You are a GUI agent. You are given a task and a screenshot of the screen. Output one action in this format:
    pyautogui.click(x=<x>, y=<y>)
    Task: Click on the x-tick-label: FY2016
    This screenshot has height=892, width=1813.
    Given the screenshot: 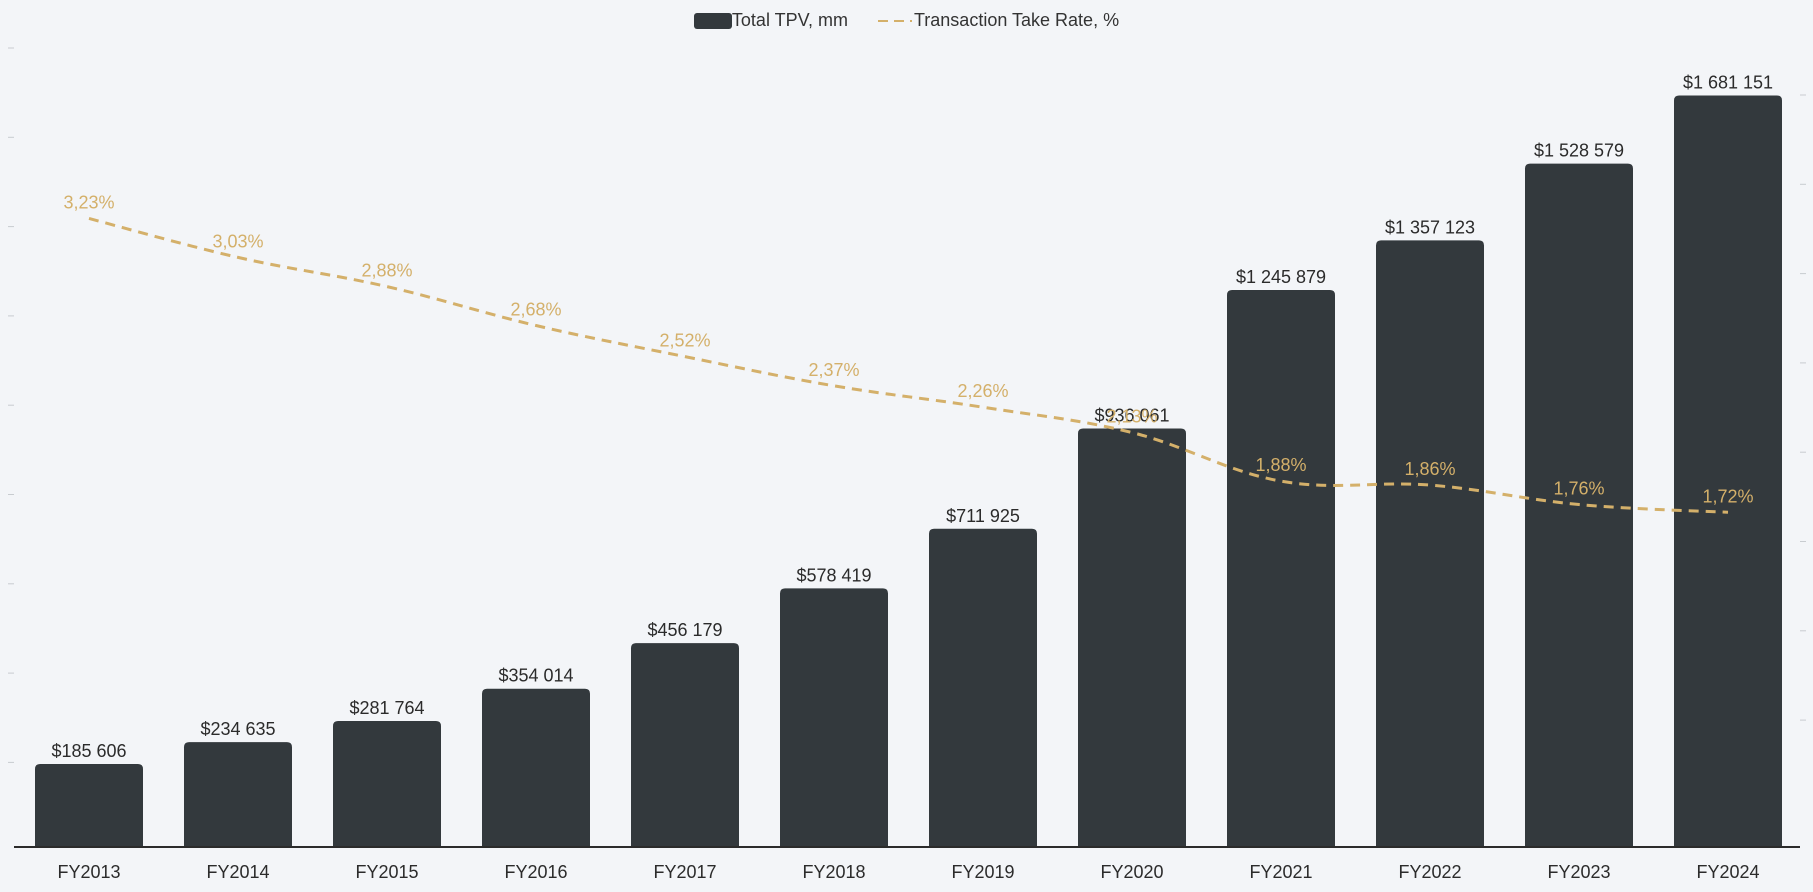 What is the action you would take?
    pyautogui.click(x=535, y=872)
    